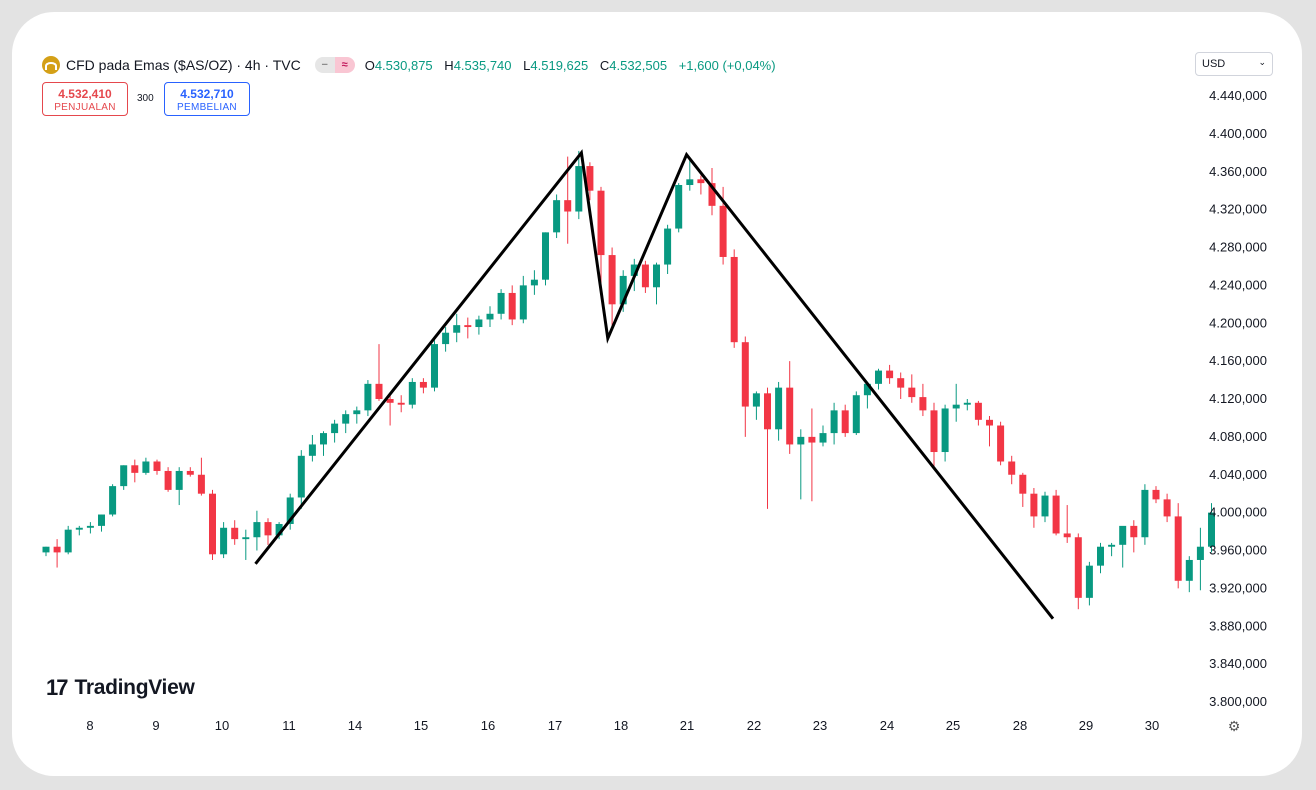  Describe the element at coordinates (183, 65) in the screenshot. I see `symbol-title: CFD pada Emas ($AS/OZ) · 4h · TVC` at that location.